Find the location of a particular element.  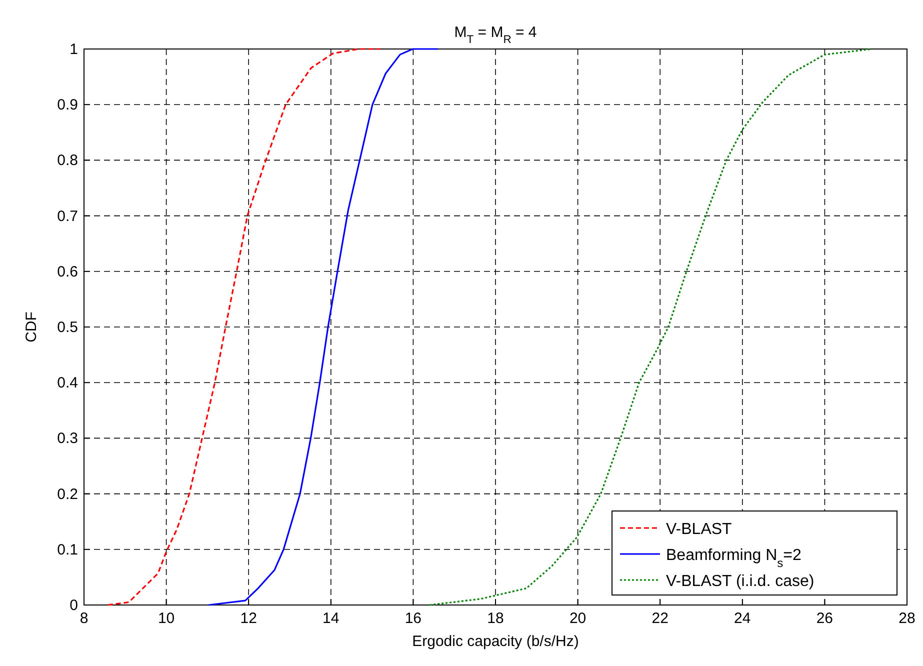

chart-title: M$_{T}$ = M$_{R}$ = 4 is located at coordinates (495, 35).